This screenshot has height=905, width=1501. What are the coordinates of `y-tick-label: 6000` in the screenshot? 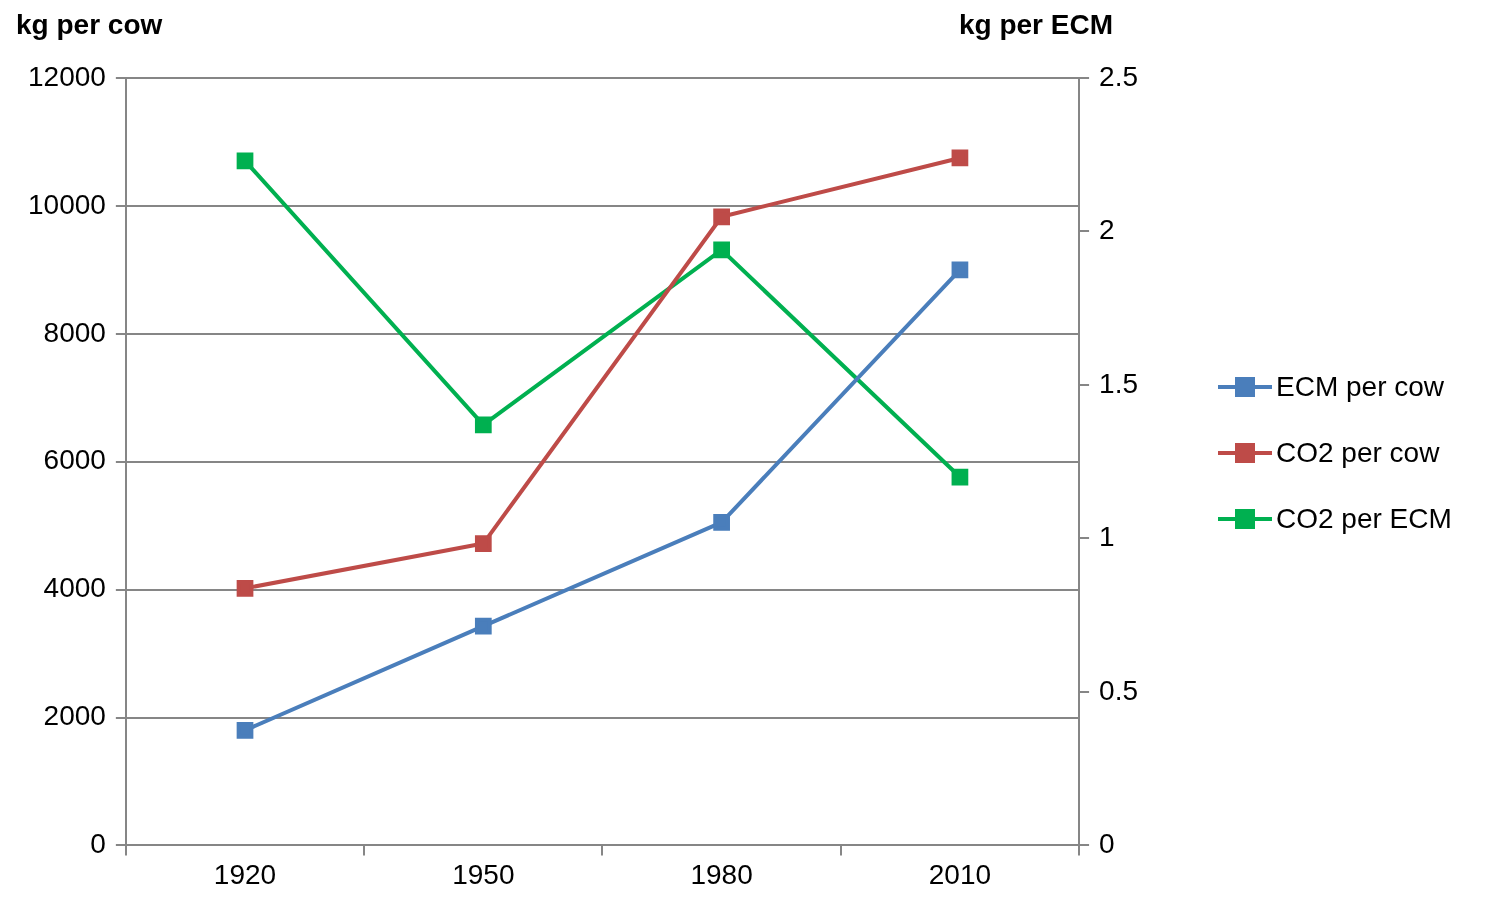 It's located at (74, 460).